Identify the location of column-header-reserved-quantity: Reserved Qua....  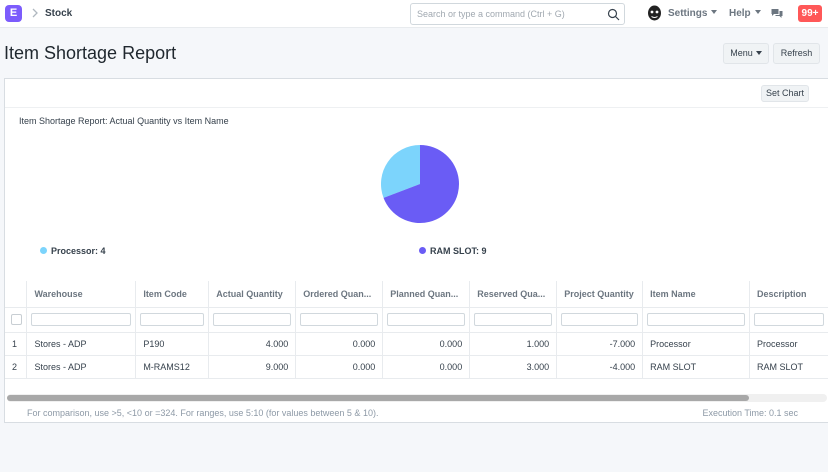
(513, 294).